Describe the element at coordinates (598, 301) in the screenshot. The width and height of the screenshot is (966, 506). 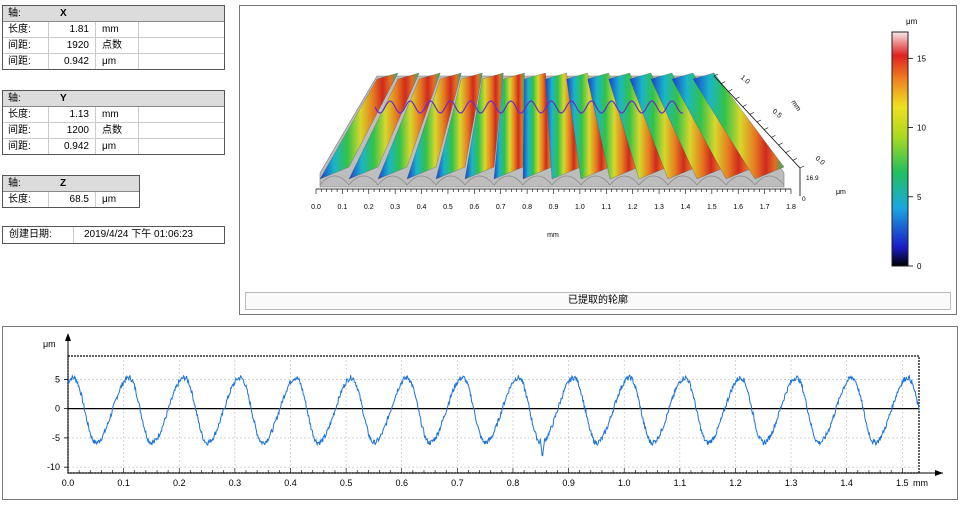
I see `extracted-profile-caption: 已提取的轮廓` at that location.